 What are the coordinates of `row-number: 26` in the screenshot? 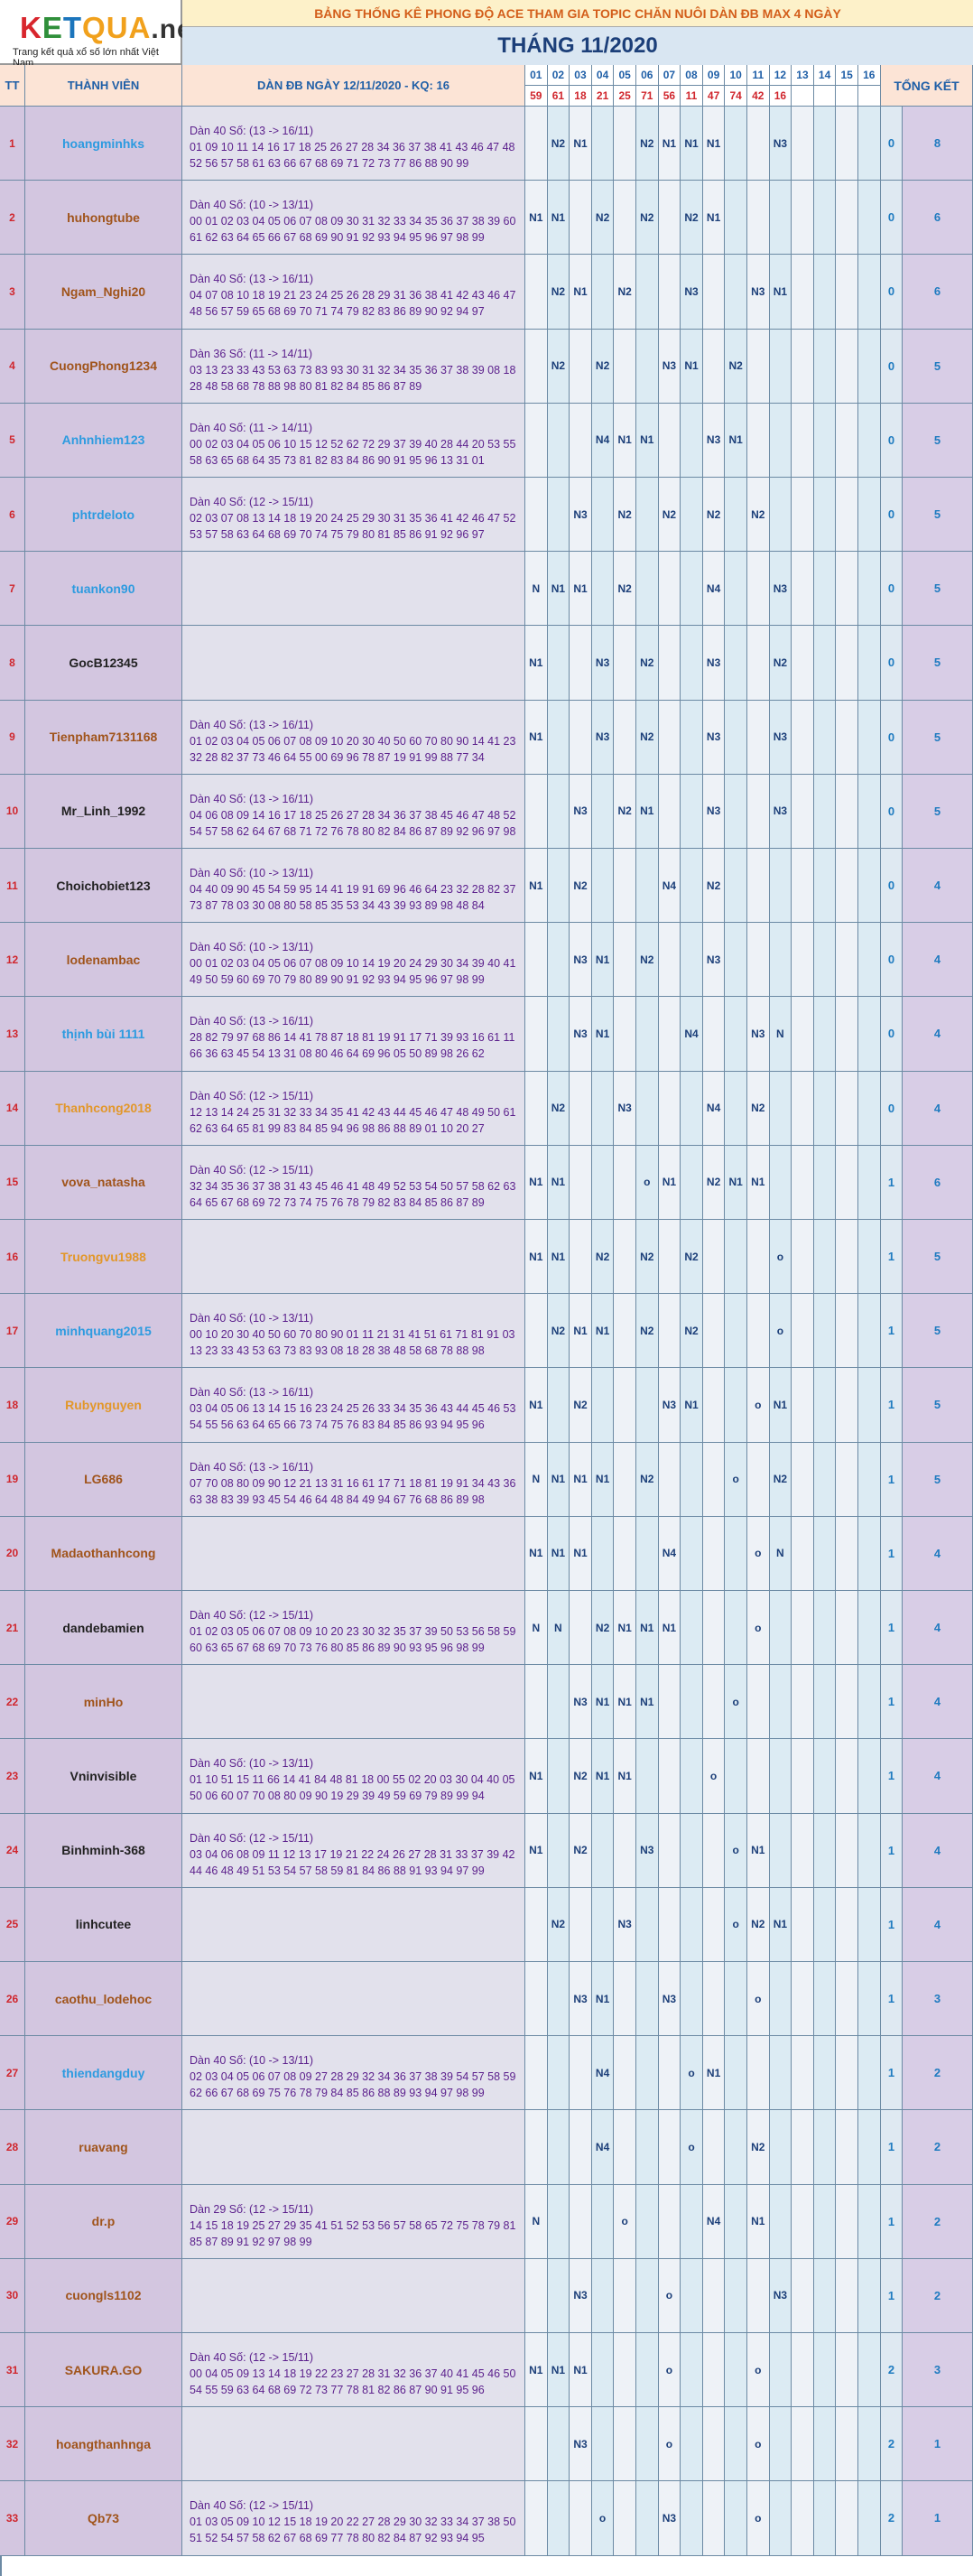 It's located at (12, 1999).